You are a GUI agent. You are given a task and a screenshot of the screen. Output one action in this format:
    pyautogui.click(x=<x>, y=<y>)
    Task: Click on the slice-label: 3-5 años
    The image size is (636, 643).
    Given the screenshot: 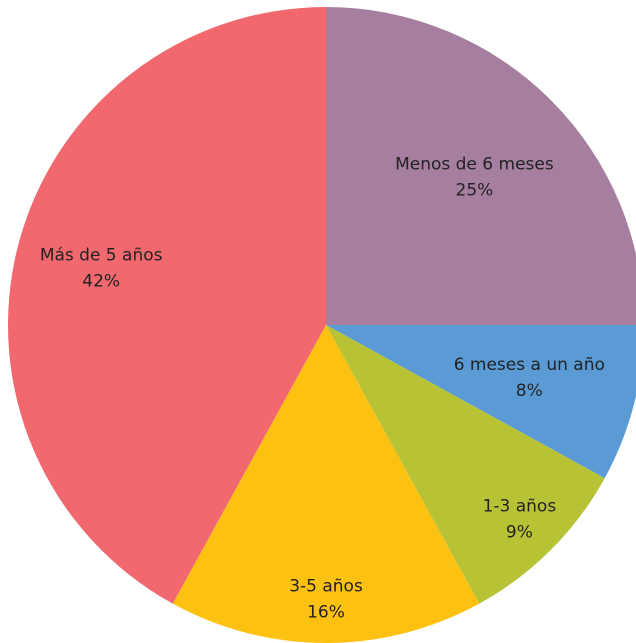 What is the action you would take?
    pyautogui.click(x=326, y=586)
    